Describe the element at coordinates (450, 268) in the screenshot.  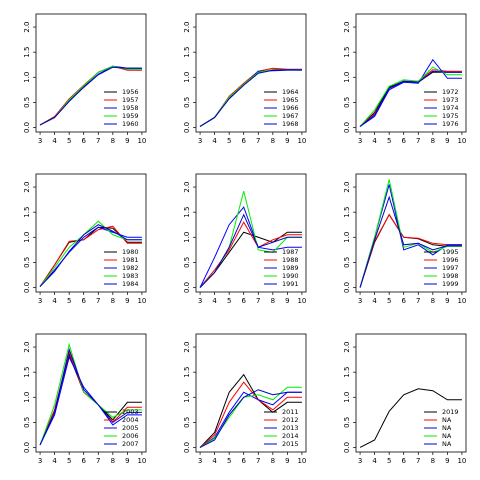
I see `legend-label: 1997` at that location.